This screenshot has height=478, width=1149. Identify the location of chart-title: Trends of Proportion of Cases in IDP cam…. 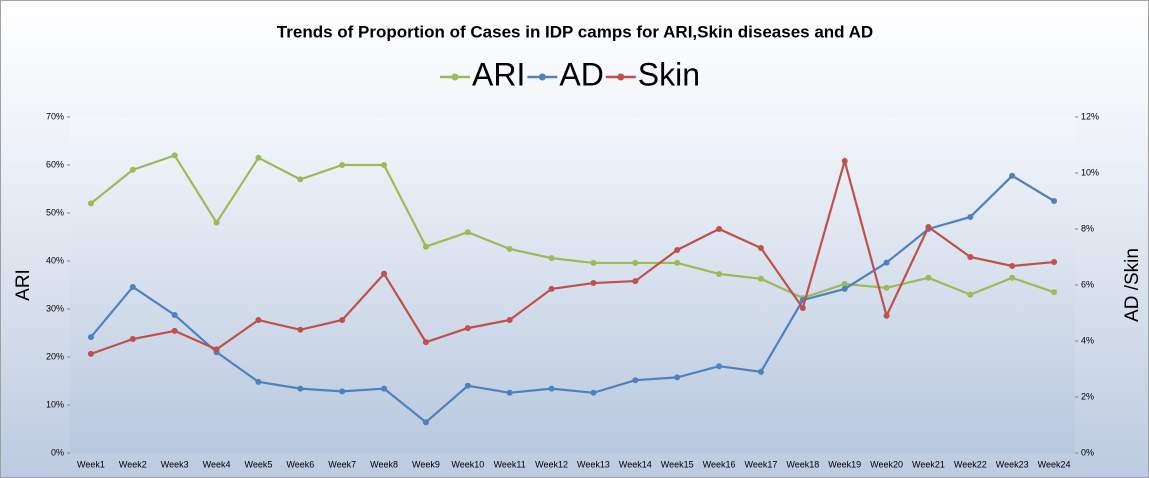
(575, 31).